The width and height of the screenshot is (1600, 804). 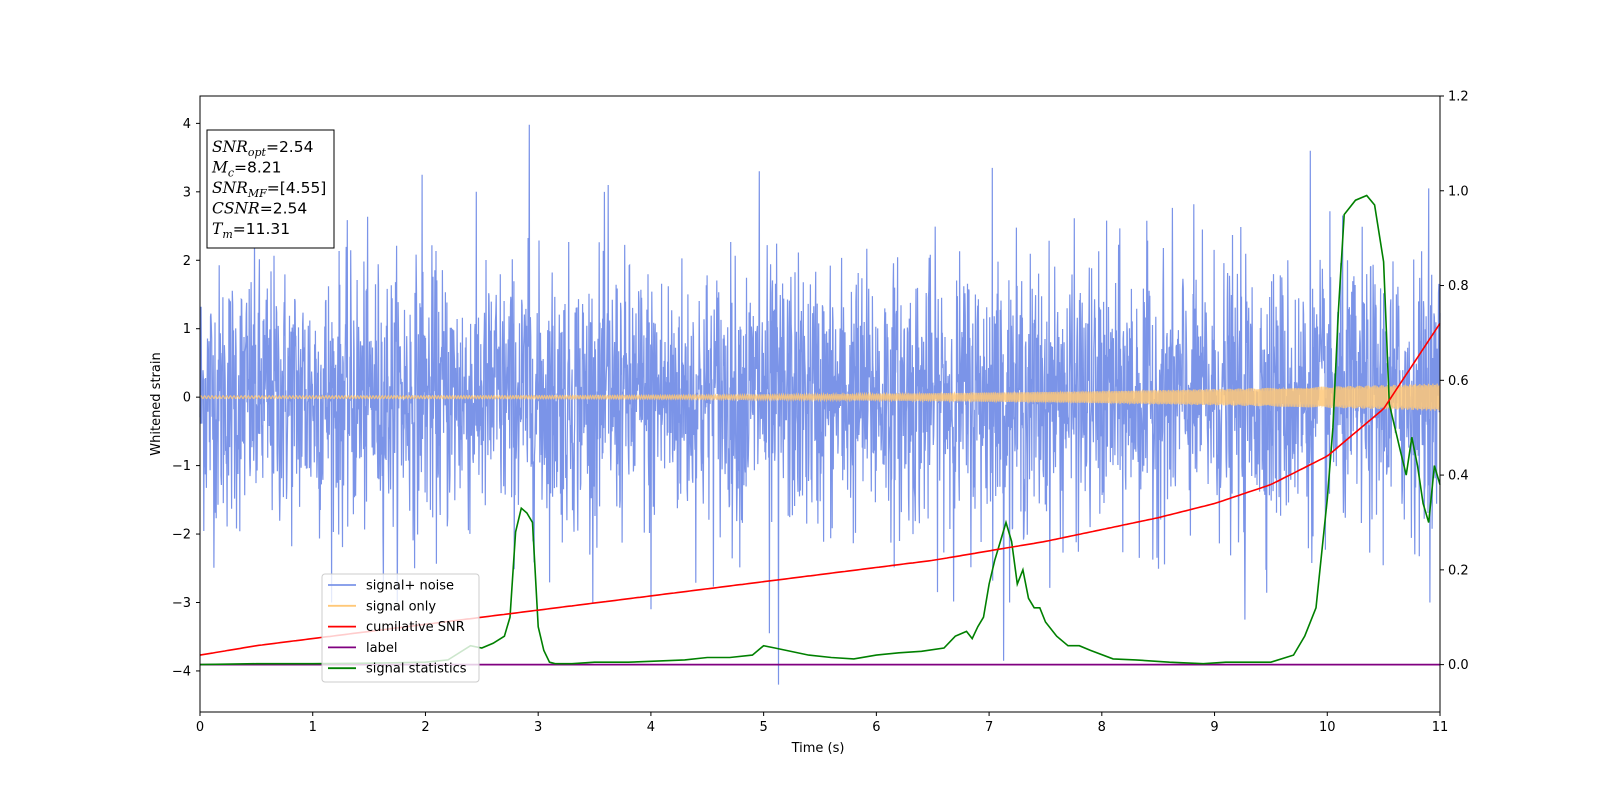 What do you see at coordinates (187, 329) in the screenshot?
I see `y-tick-label: 1` at bounding box center [187, 329].